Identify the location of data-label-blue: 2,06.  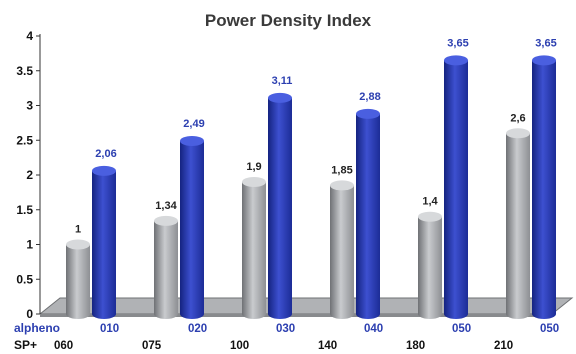
(105, 154).